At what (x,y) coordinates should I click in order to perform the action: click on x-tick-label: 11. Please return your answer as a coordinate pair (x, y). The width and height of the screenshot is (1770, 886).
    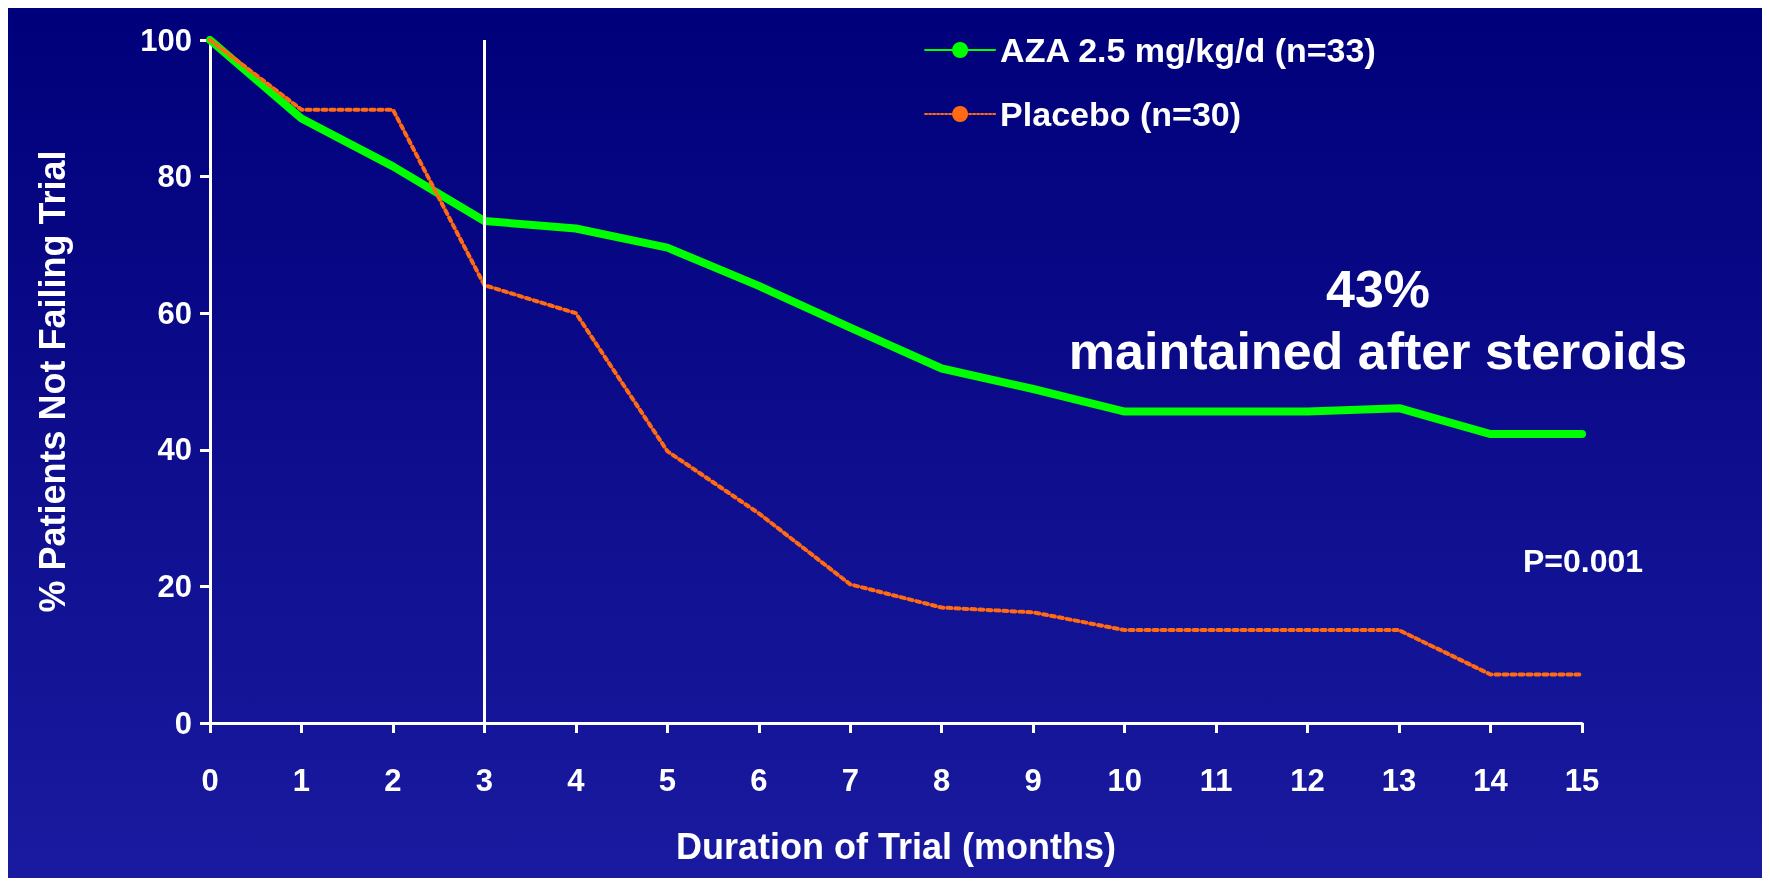
    Looking at the image, I should click on (1216, 780).